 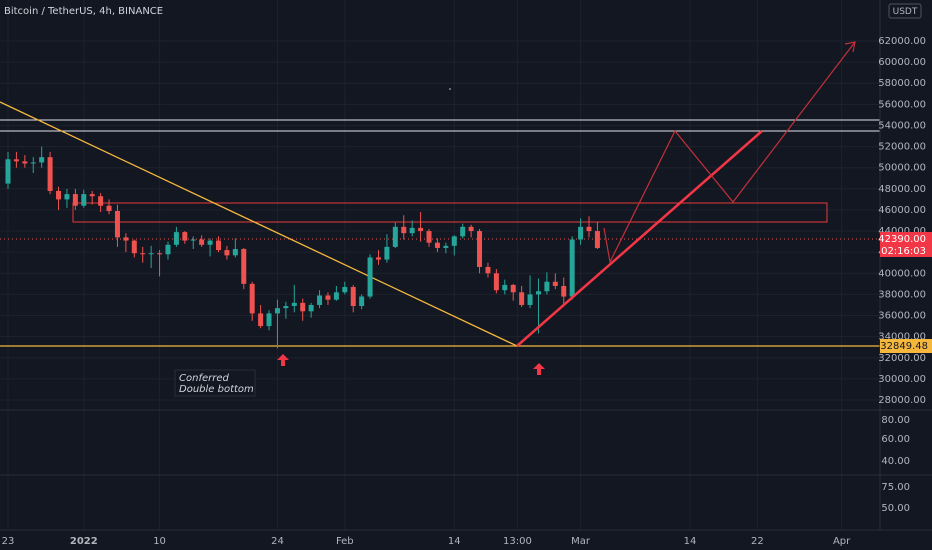 What do you see at coordinates (902, 189) in the screenshot?
I see `y-tick-label: 48000.00` at bounding box center [902, 189].